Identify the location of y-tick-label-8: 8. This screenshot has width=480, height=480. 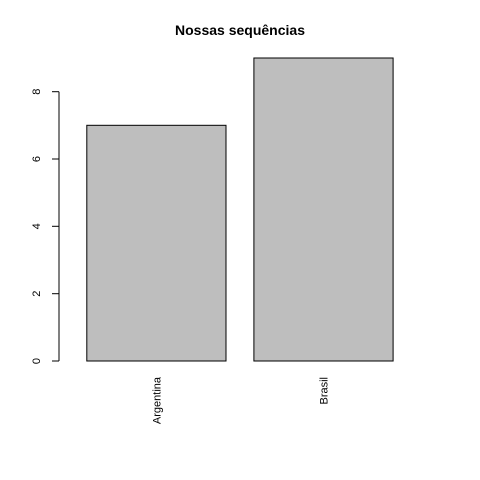
(37, 92).